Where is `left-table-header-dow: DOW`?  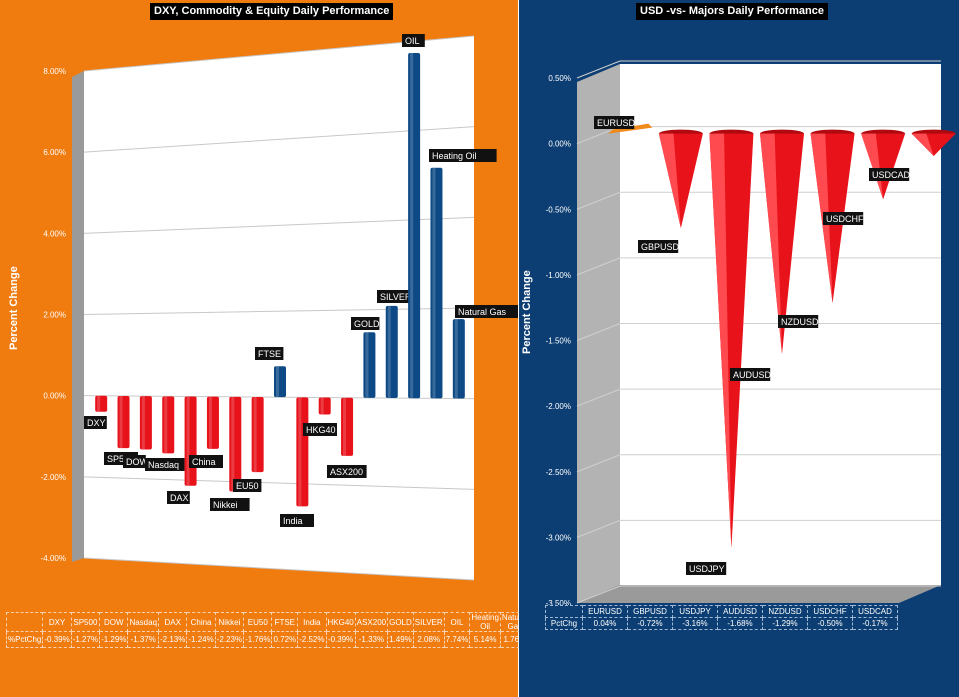 left-table-header-dow: DOW is located at coordinates (114, 622).